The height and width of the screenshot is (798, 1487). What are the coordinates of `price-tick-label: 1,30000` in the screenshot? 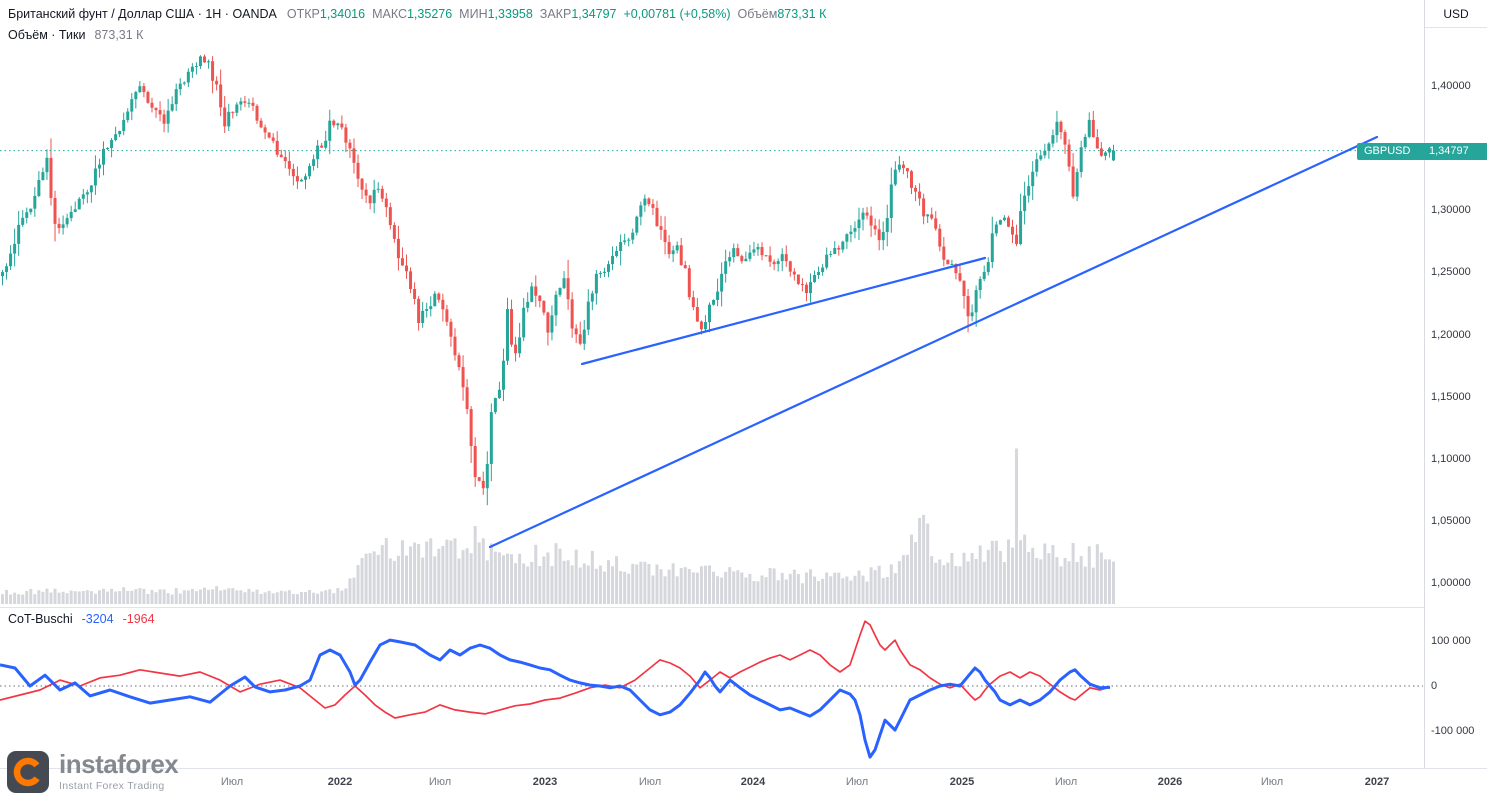 It's located at (1451, 210).